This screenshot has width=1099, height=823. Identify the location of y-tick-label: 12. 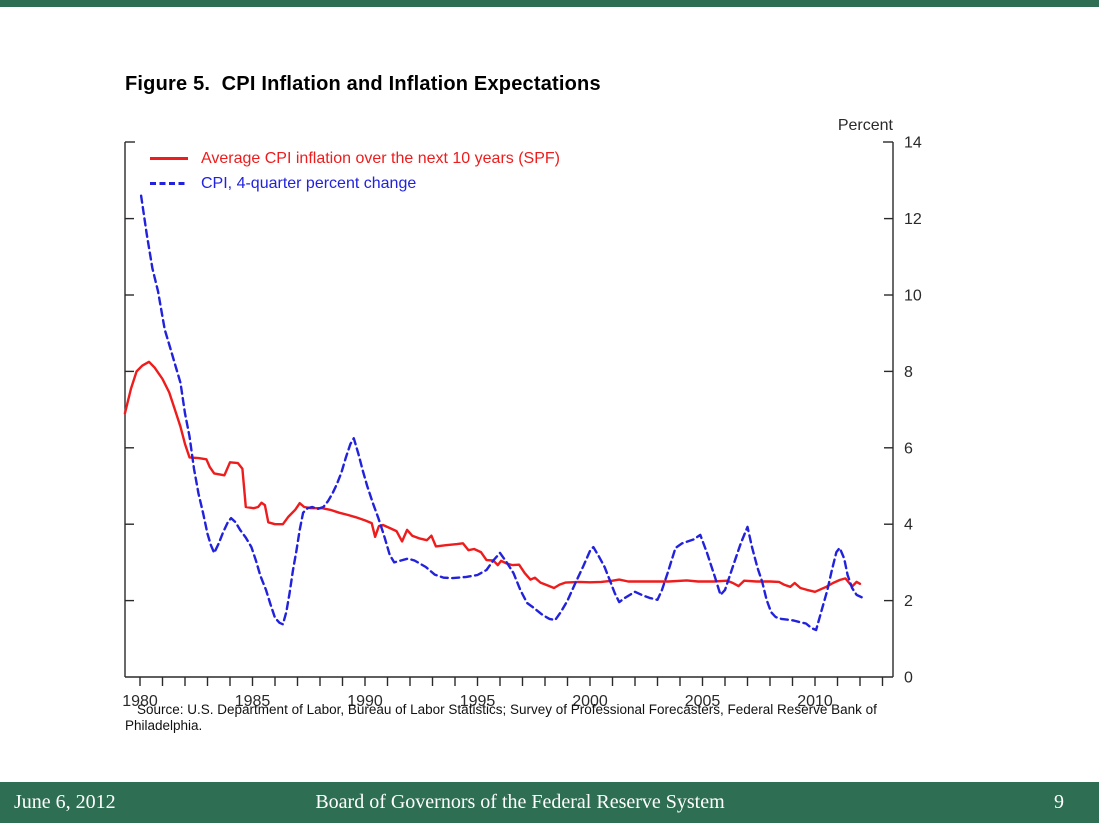
(913, 219).